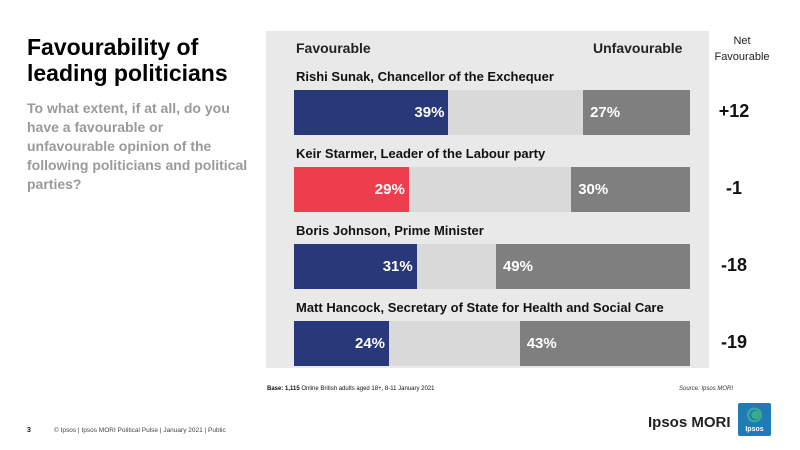 The width and height of the screenshot is (800, 450). I want to click on favourable-bar: 29%, so click(351, 189).